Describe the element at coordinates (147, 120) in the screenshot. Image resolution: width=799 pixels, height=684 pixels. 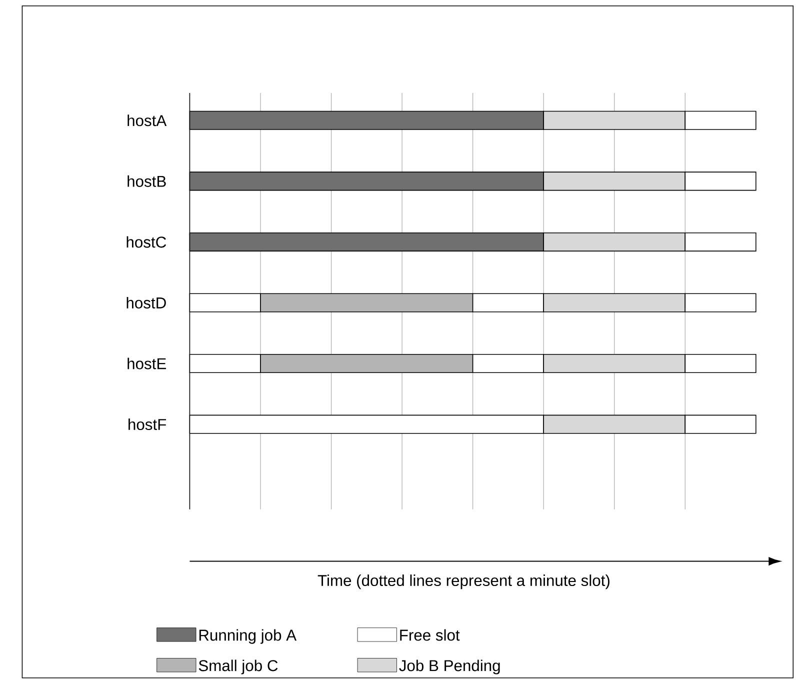
I see `y-tick-label: hostA` at that location.